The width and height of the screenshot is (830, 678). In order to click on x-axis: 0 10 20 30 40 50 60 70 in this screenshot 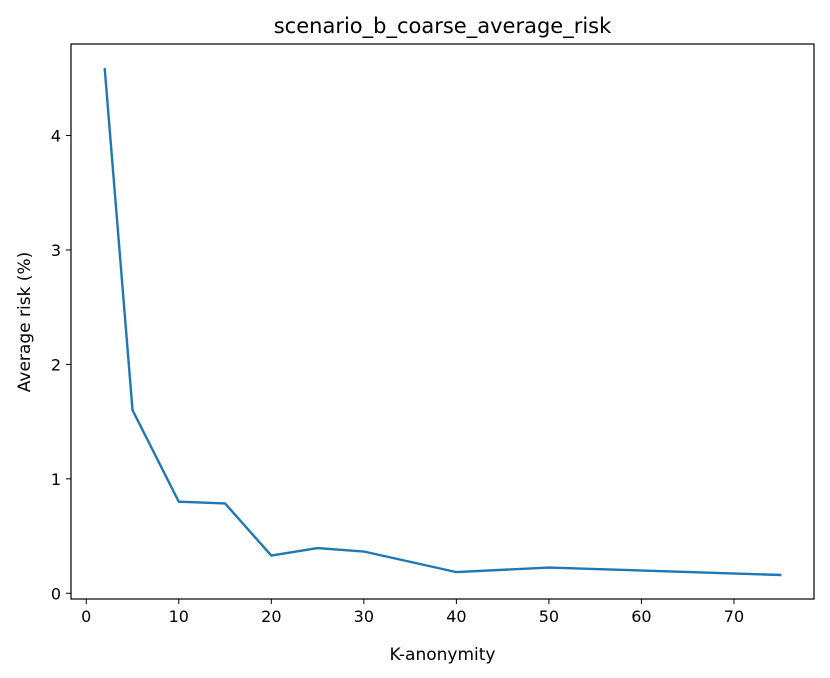, I will do `click(412, 612)`.